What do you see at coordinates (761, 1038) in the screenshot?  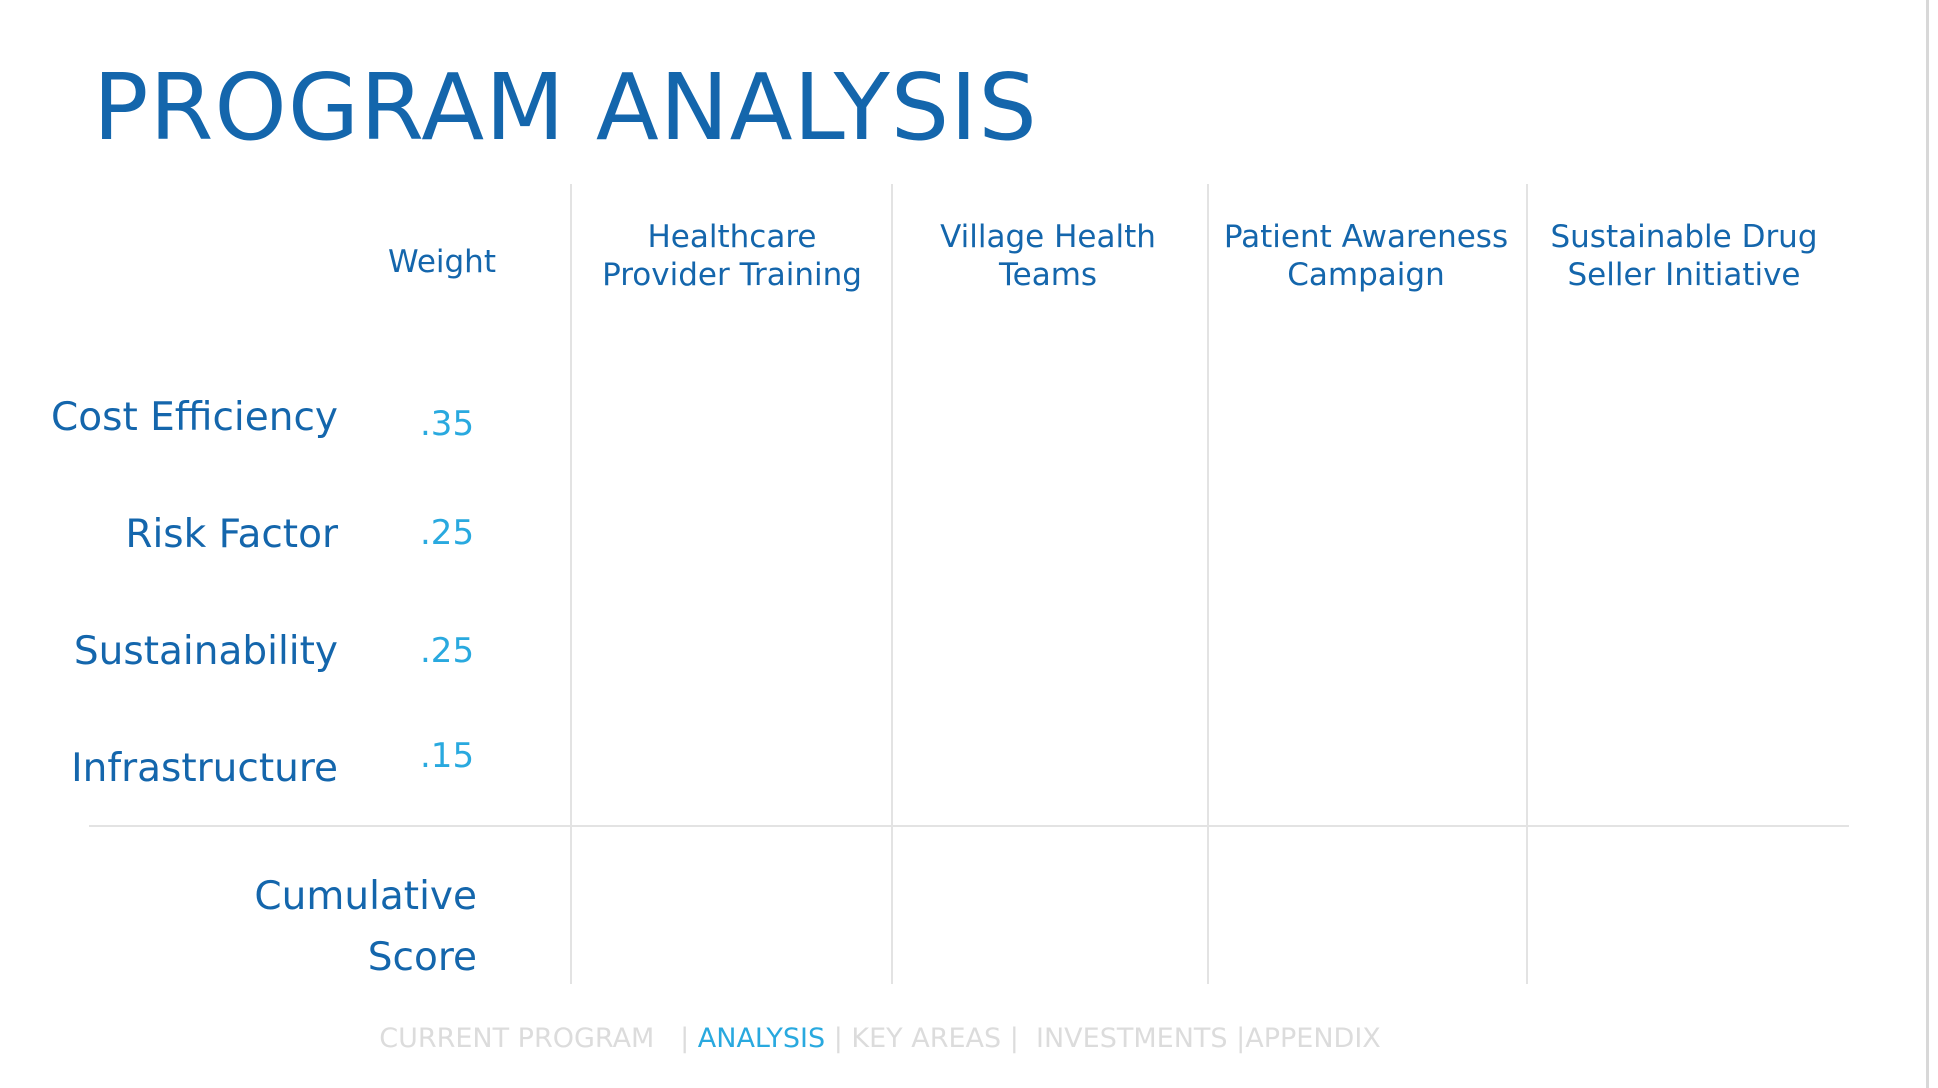 I see `footer-nav-analysis: ANALYSIS` at bounding box center [761, 1038].